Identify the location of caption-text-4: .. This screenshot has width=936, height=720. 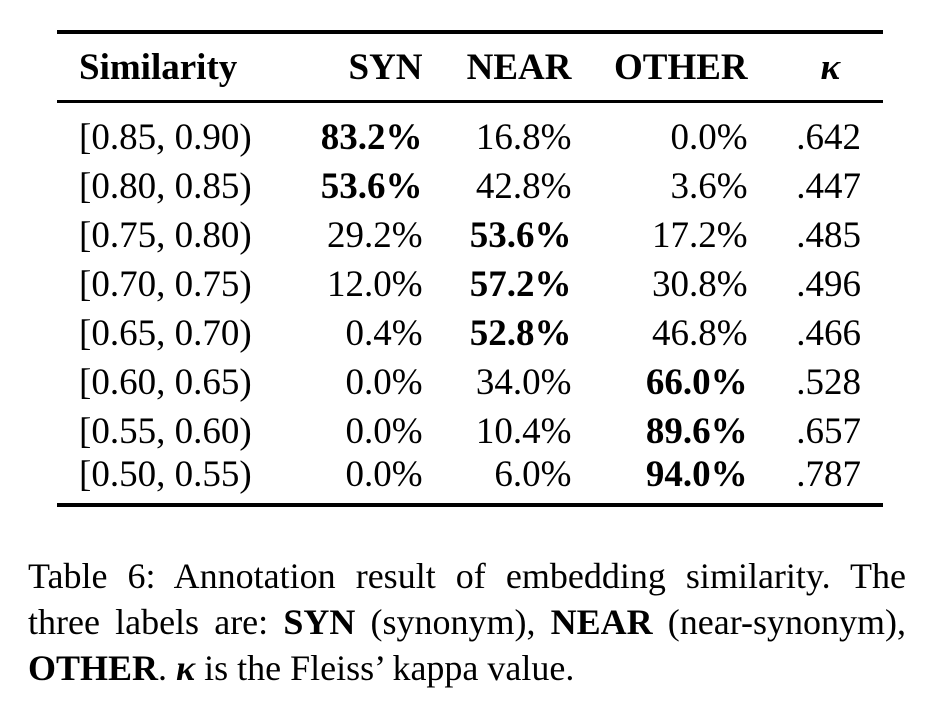
(167, 668).